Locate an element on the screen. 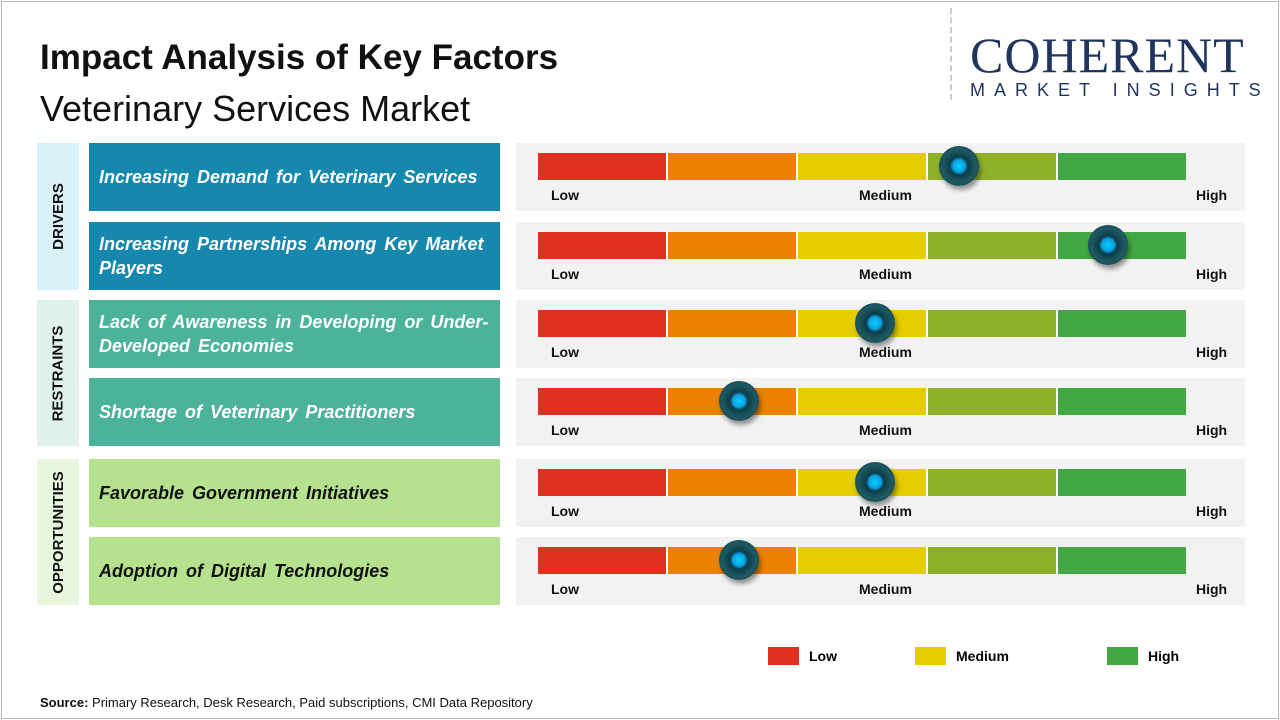 The height and width of the screenshot is (720, 1280). category-restraints: RESTRAINTS is located at coordinates (58, 373).